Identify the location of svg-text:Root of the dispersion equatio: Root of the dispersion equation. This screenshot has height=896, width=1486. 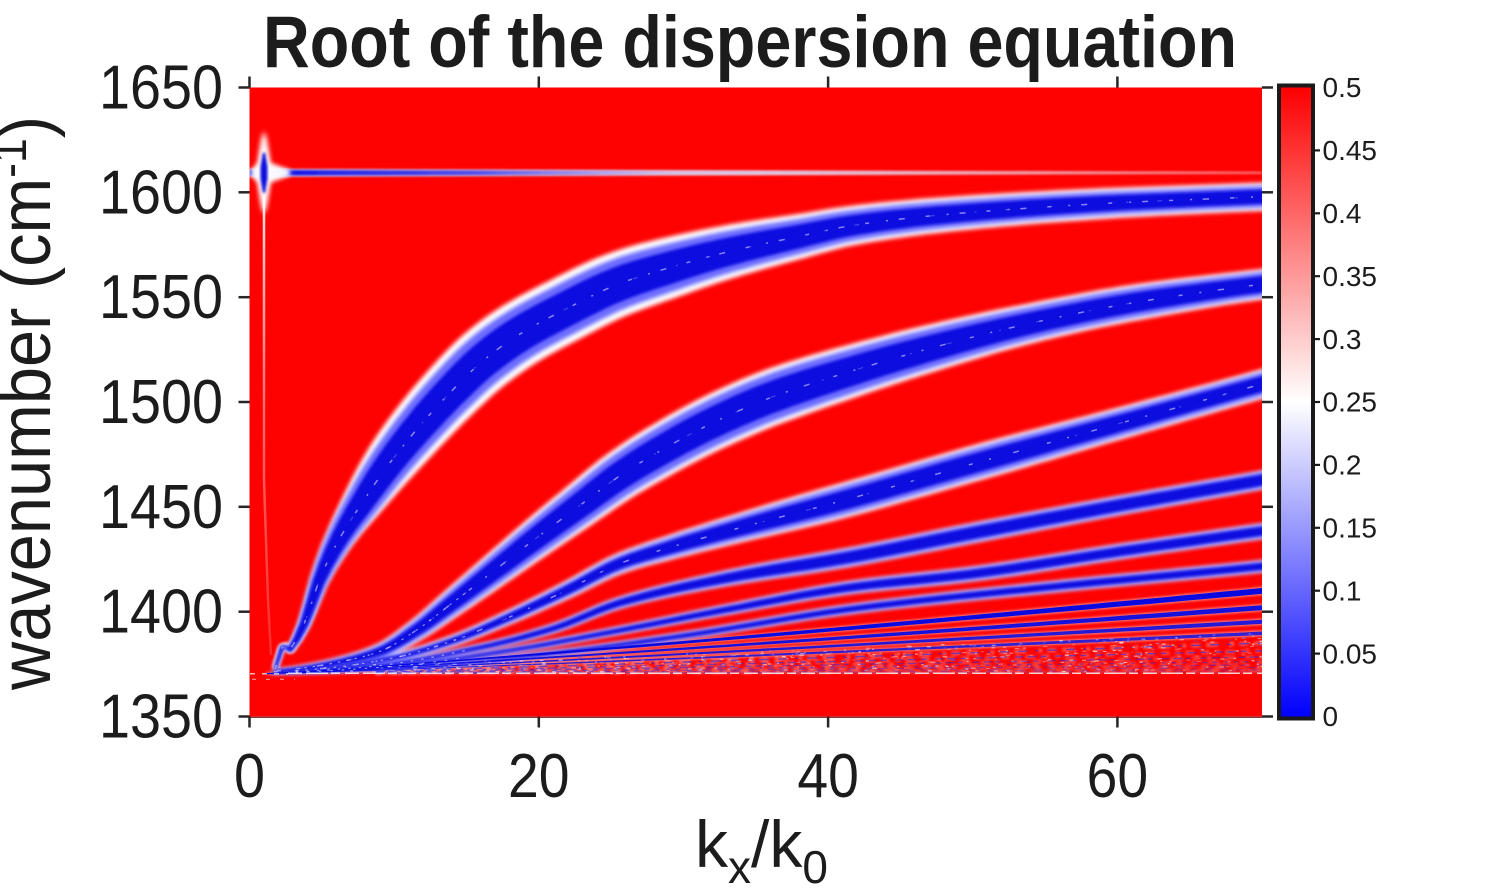
(750, 42).